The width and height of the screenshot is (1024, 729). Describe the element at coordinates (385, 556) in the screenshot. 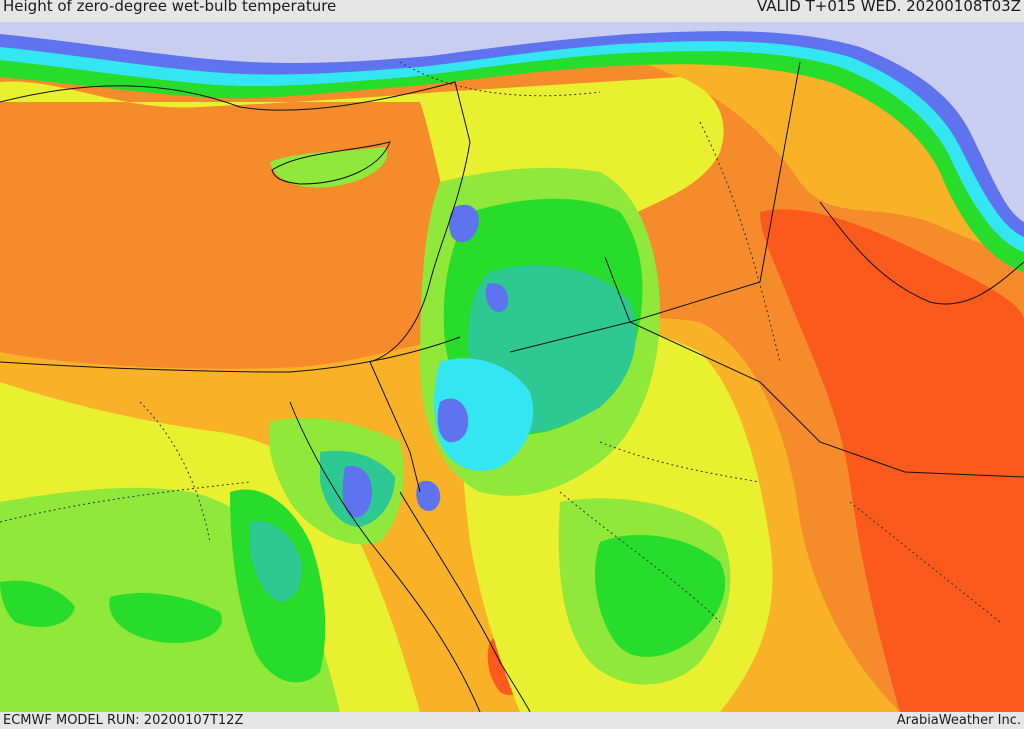

I see `coast-red-sea-west` at that location.